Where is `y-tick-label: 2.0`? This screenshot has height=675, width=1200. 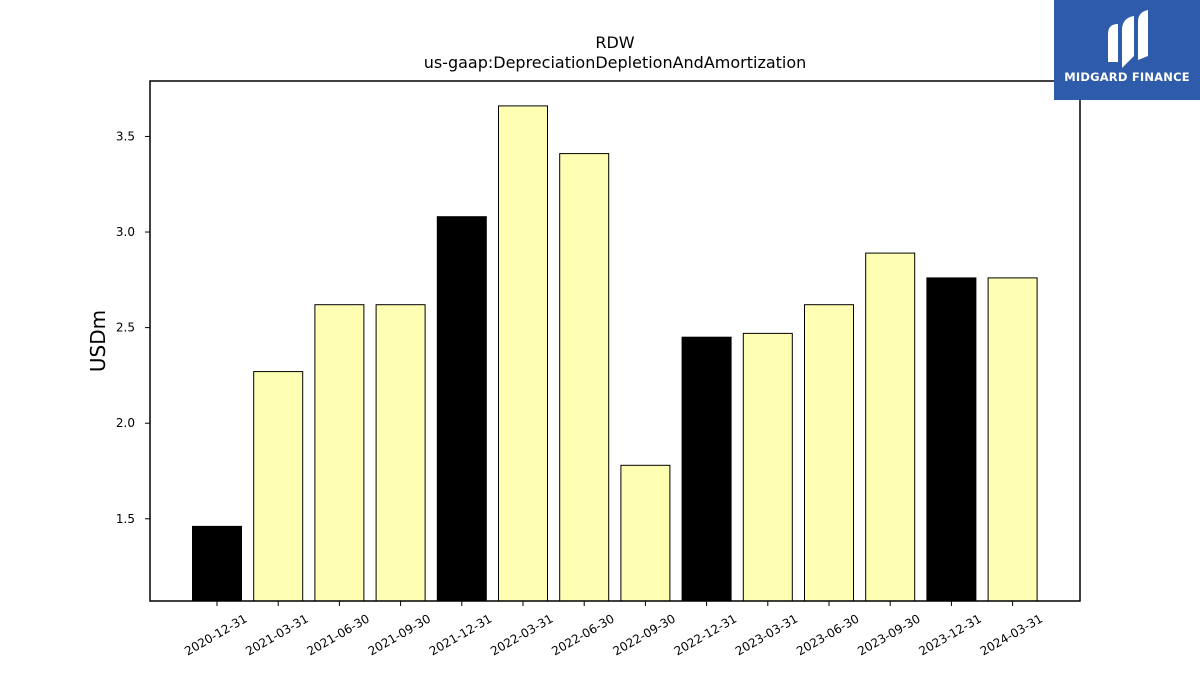
y-tick-label: 2.0 is located at coordinates (125, 423).